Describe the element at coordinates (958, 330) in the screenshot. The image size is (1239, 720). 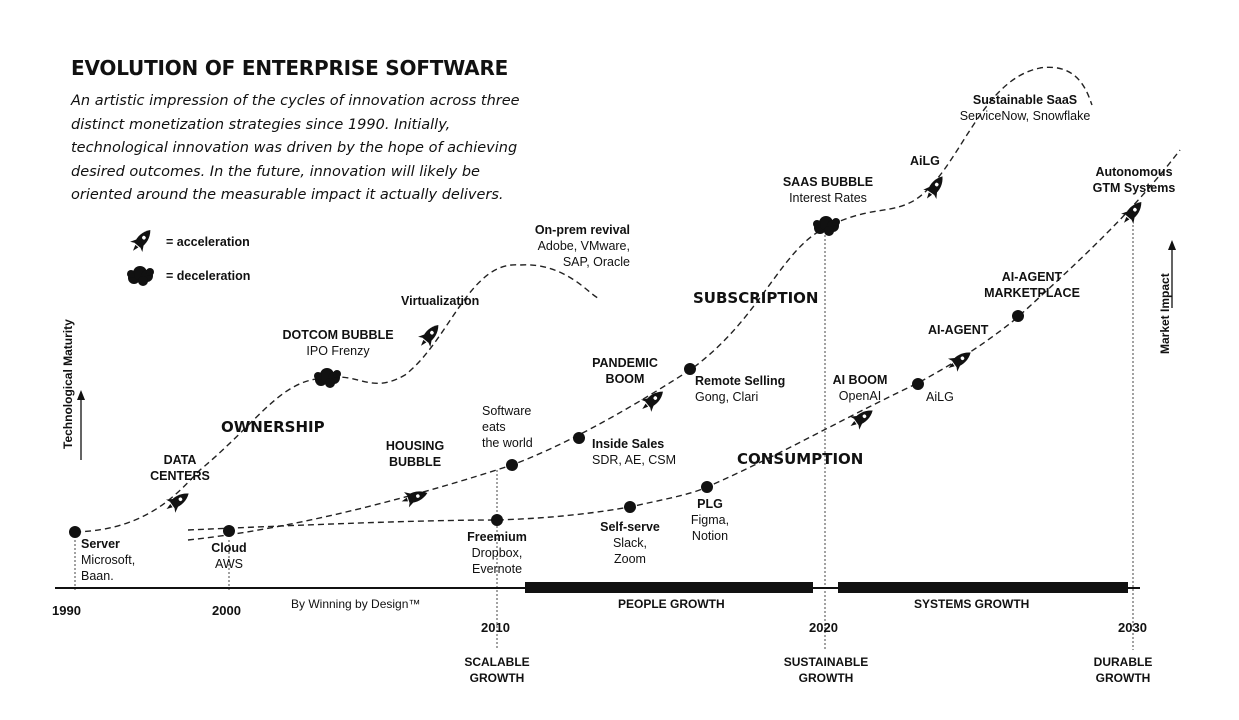
I see `label-ai-agent: AI-AGENT` at that location.